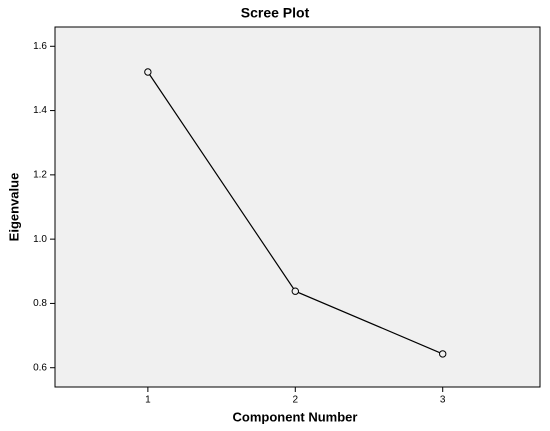 The image size is (550, 431). Describe the element at coordinates (148, 400) in the screenshot. I see `x-tick-label: 1` at that location.